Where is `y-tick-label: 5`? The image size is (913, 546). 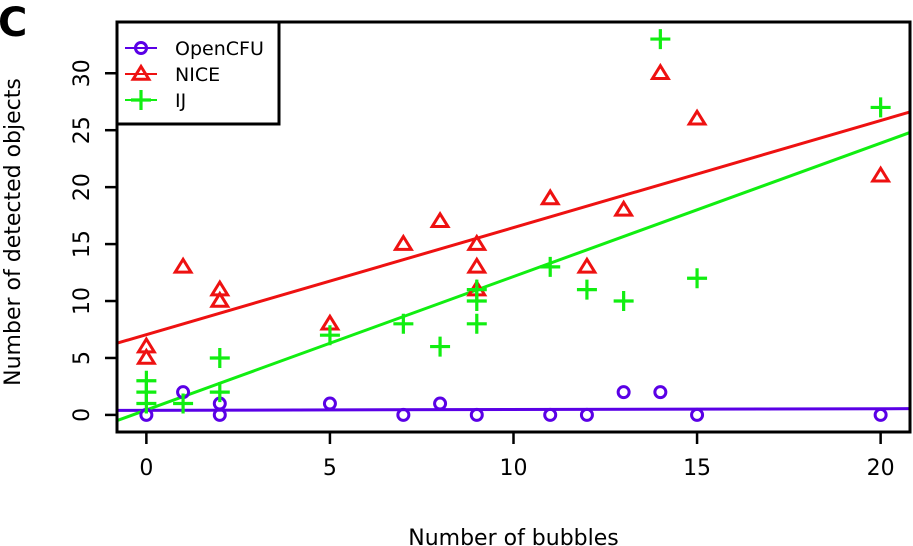
y-tick-label: 5 is located at coordinates (82, 358).